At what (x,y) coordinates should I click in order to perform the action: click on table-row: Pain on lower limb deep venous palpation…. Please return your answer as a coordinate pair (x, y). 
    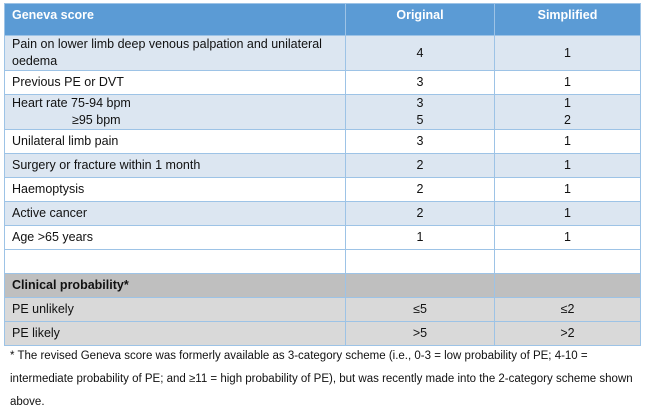
    Looking at the image, I should click on (322, 53).